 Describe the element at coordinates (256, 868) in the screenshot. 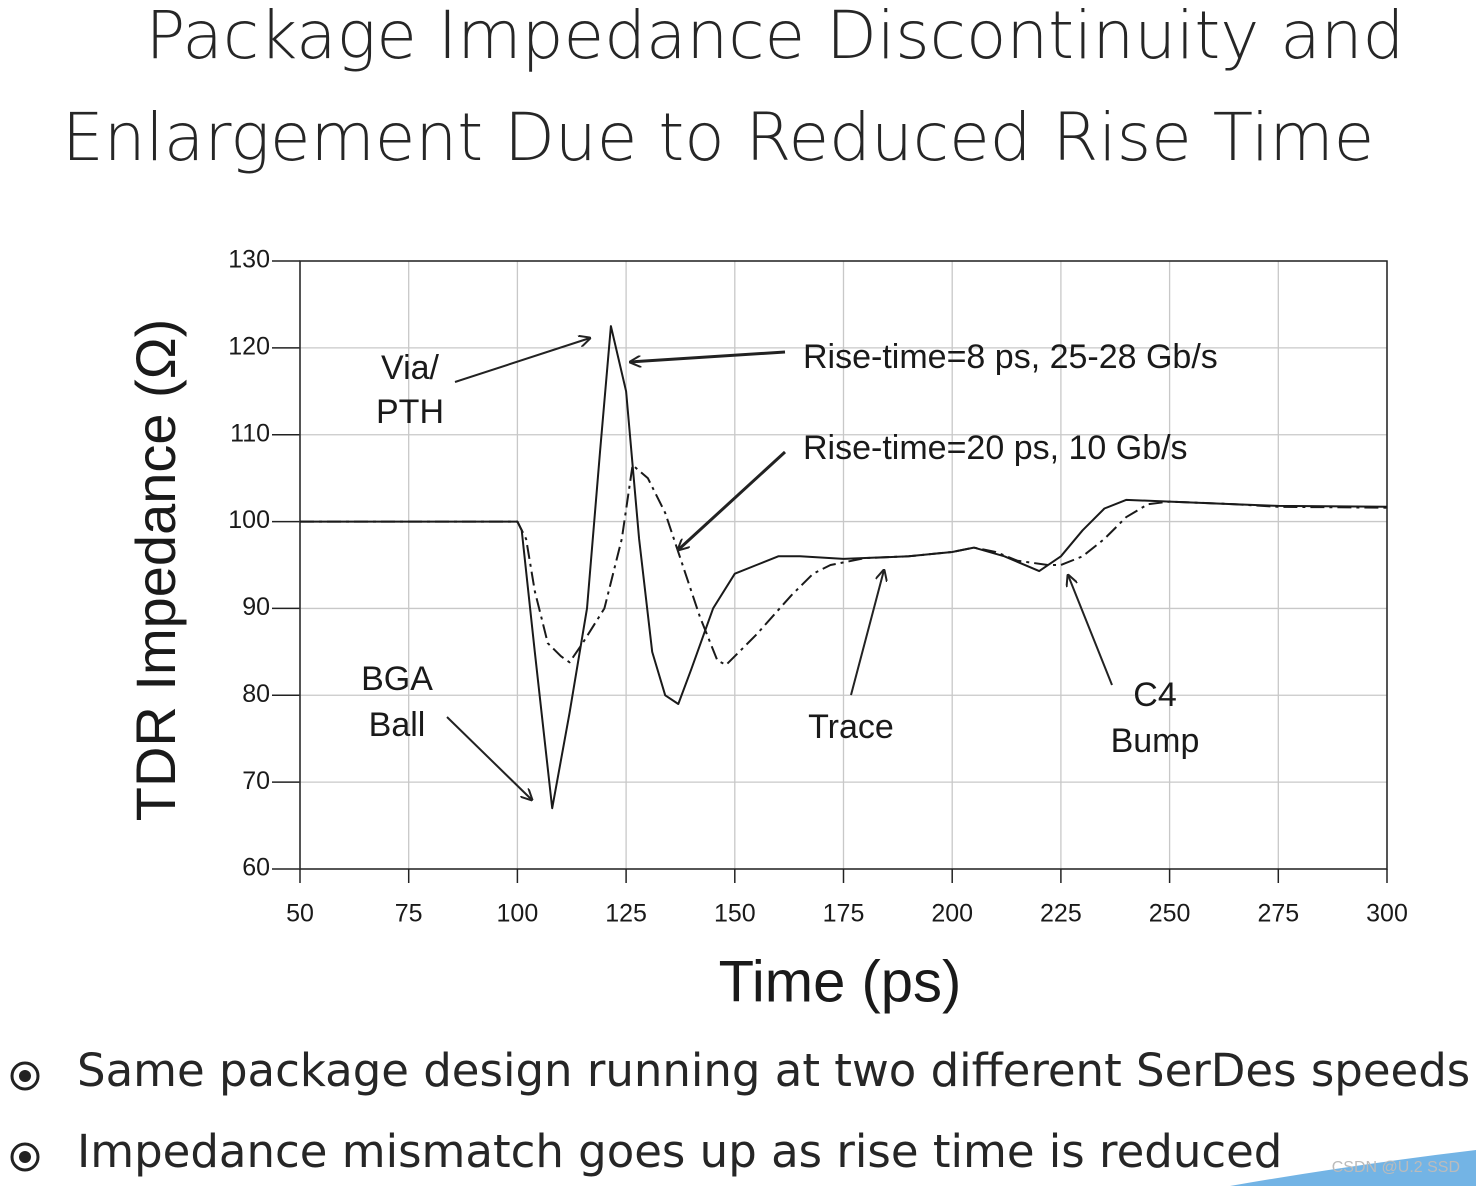

I see `y-tick-label: 60` at that location.